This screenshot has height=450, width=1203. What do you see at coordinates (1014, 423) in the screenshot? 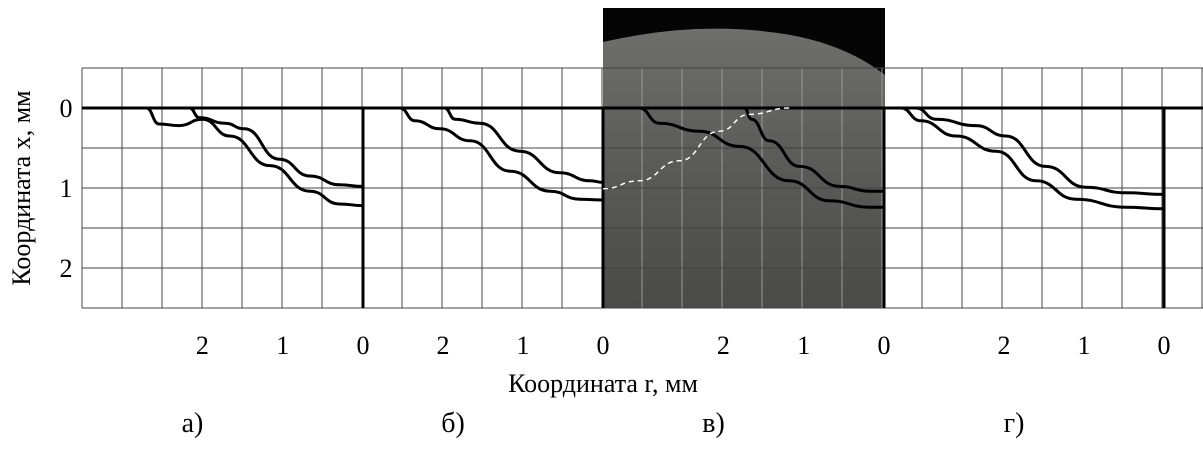
I see `panel-label: г)` at bounding box center [1014, 423].